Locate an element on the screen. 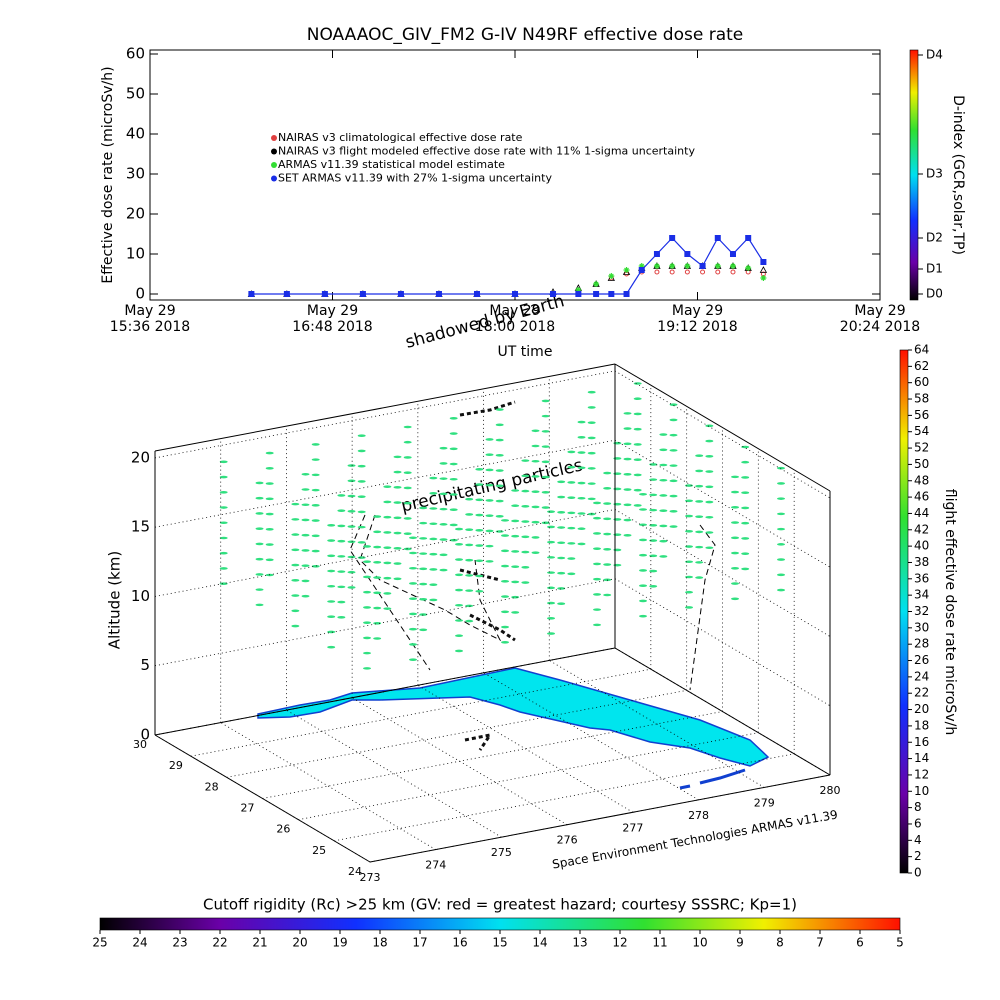  colorbar-tick-label: 2 is located at coordinates (918, 856).